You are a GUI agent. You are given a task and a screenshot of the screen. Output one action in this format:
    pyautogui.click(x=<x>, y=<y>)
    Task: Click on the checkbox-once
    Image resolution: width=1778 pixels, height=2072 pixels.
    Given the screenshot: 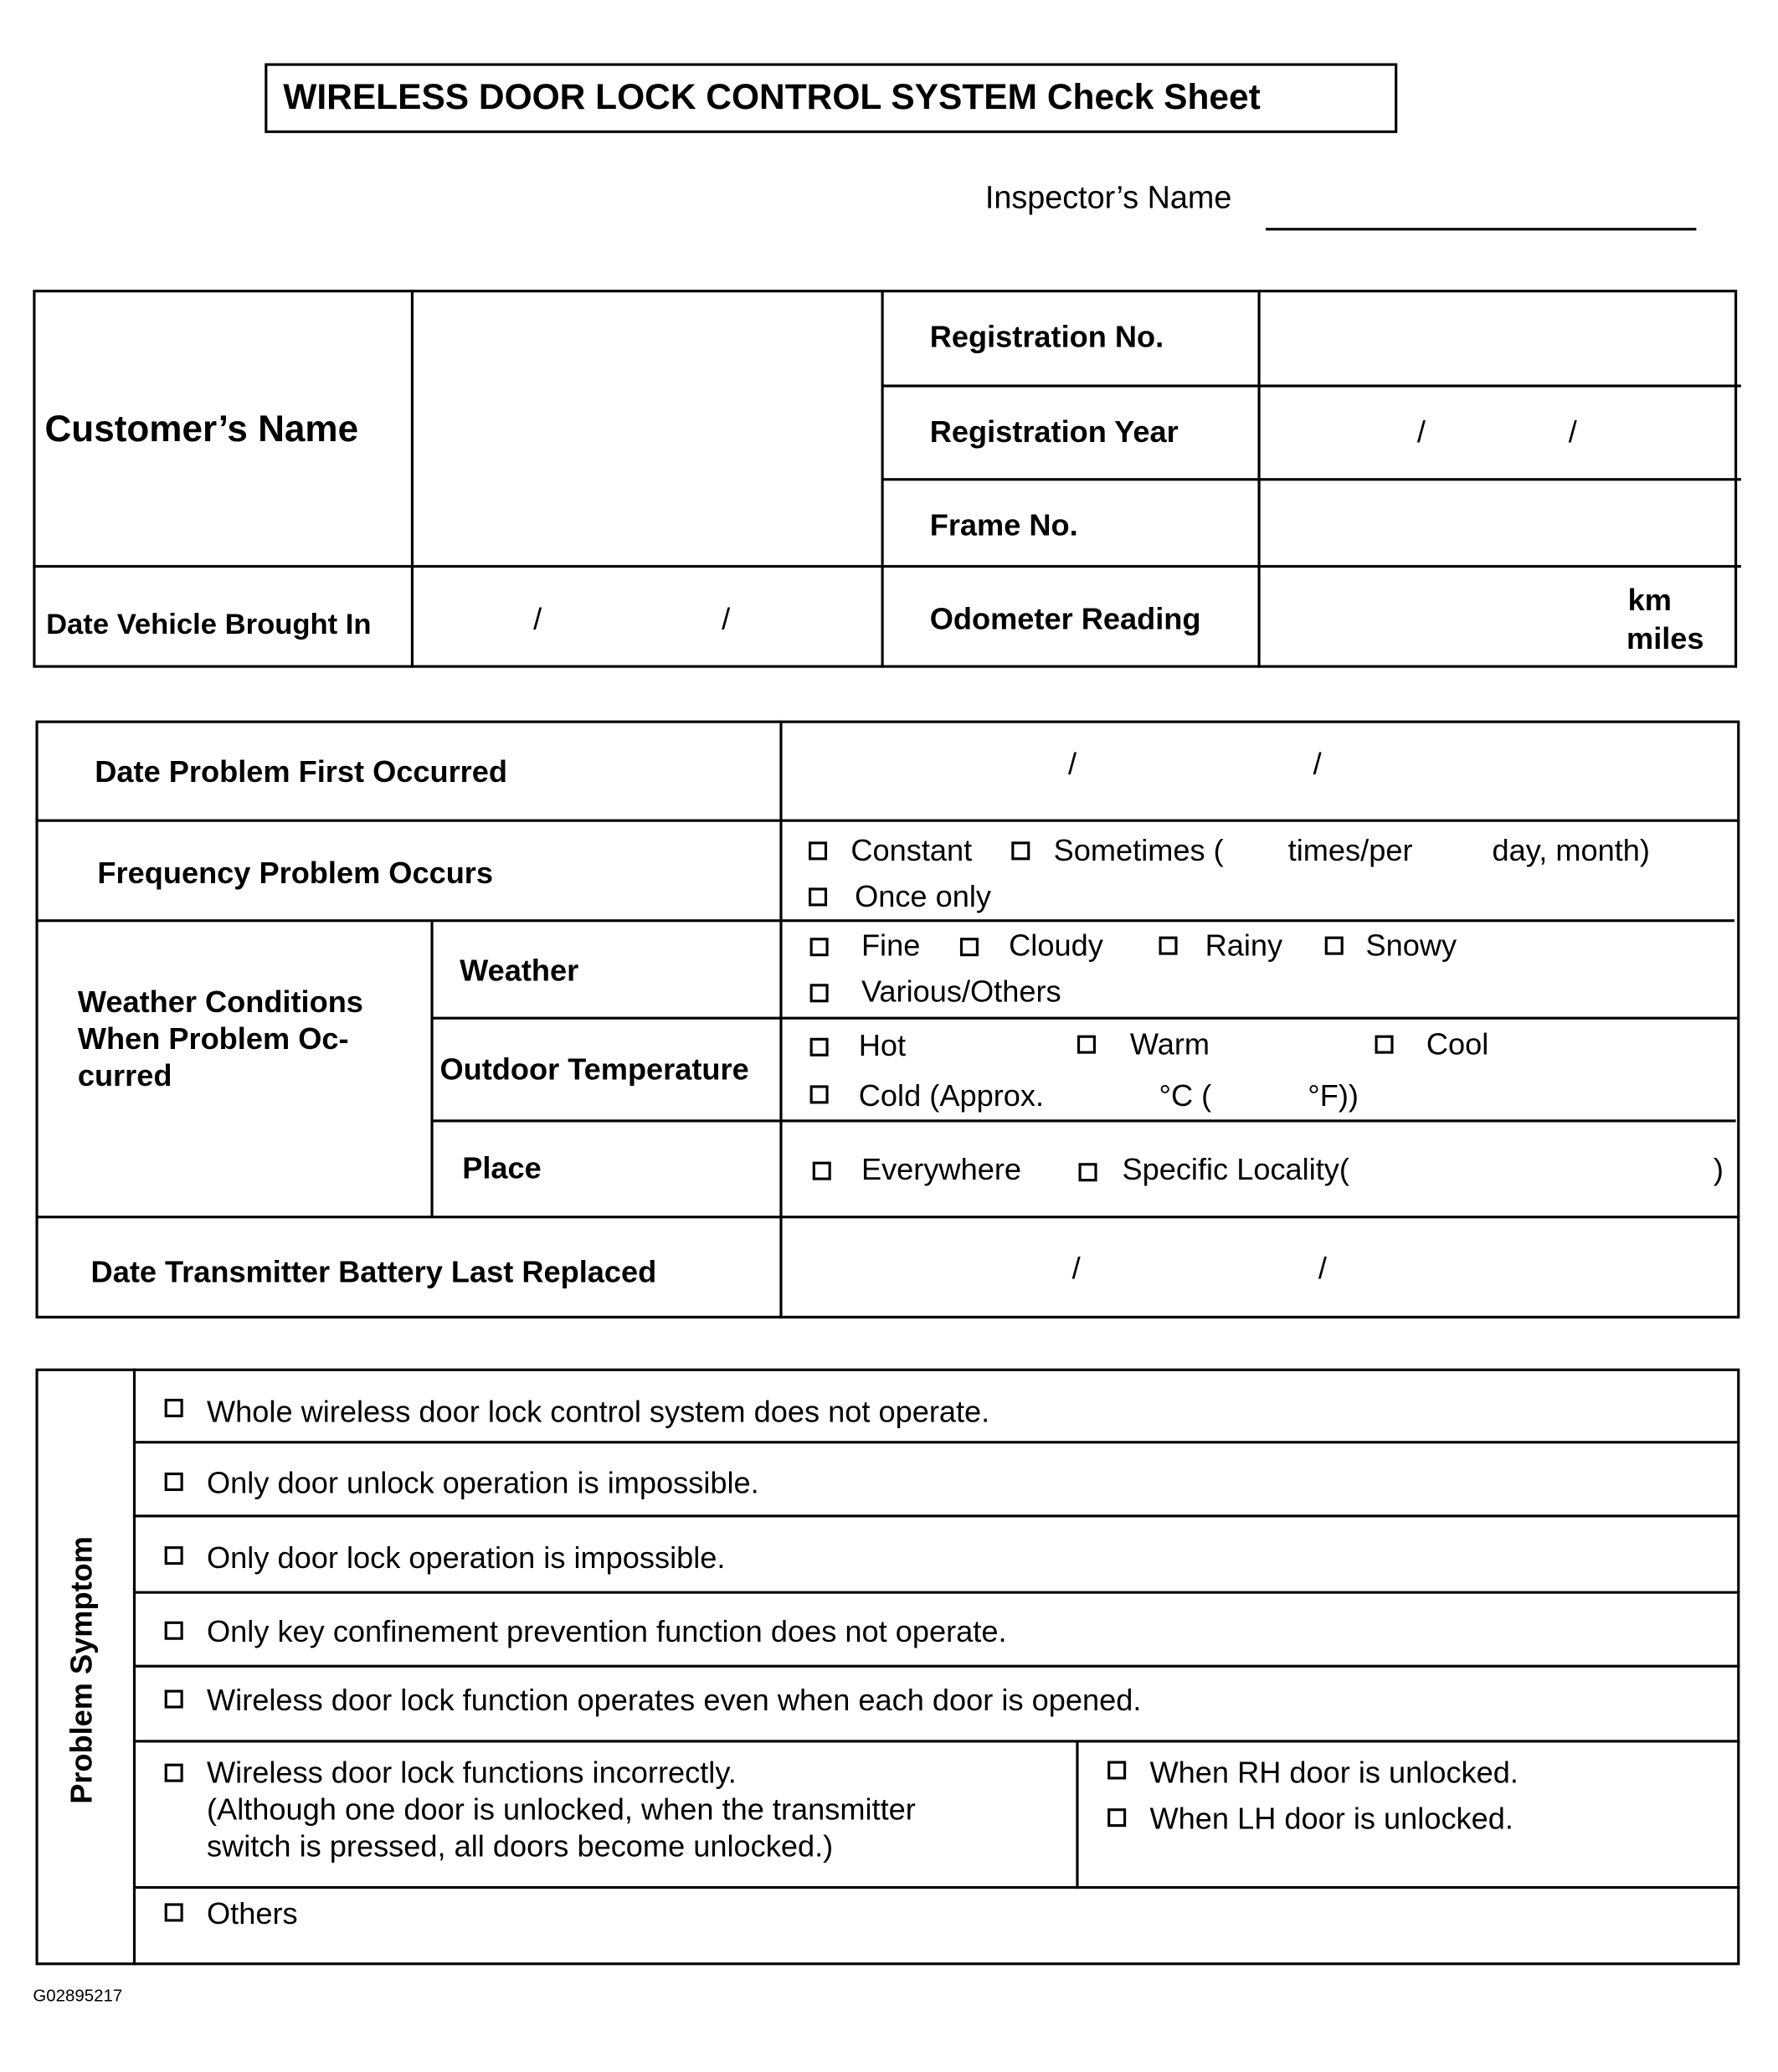 What is the action you would take?
    pyautogui.click(x=818, y=897)
    